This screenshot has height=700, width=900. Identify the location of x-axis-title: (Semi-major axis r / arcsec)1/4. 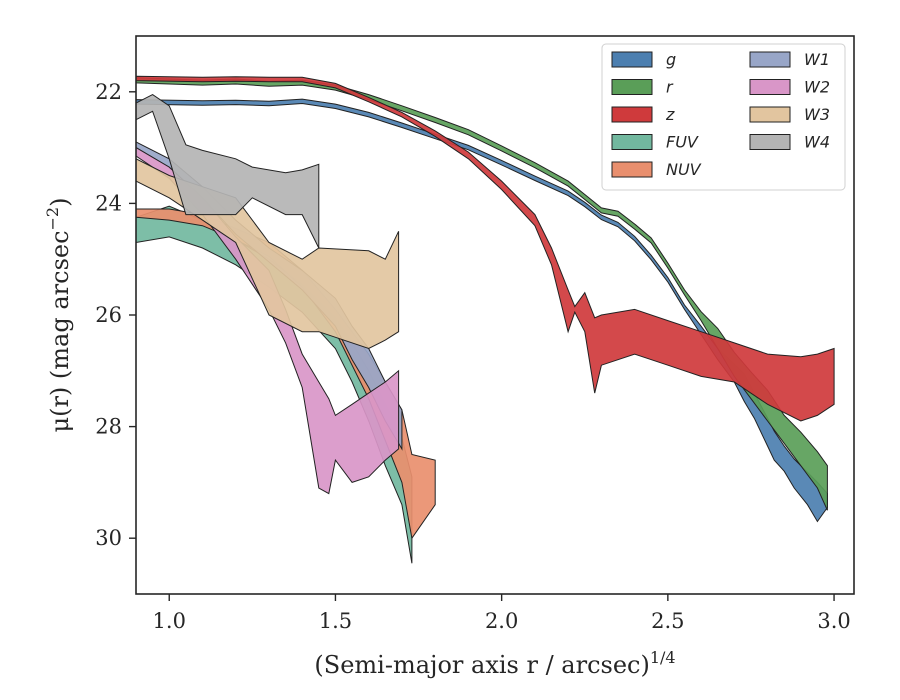
(494, 663).